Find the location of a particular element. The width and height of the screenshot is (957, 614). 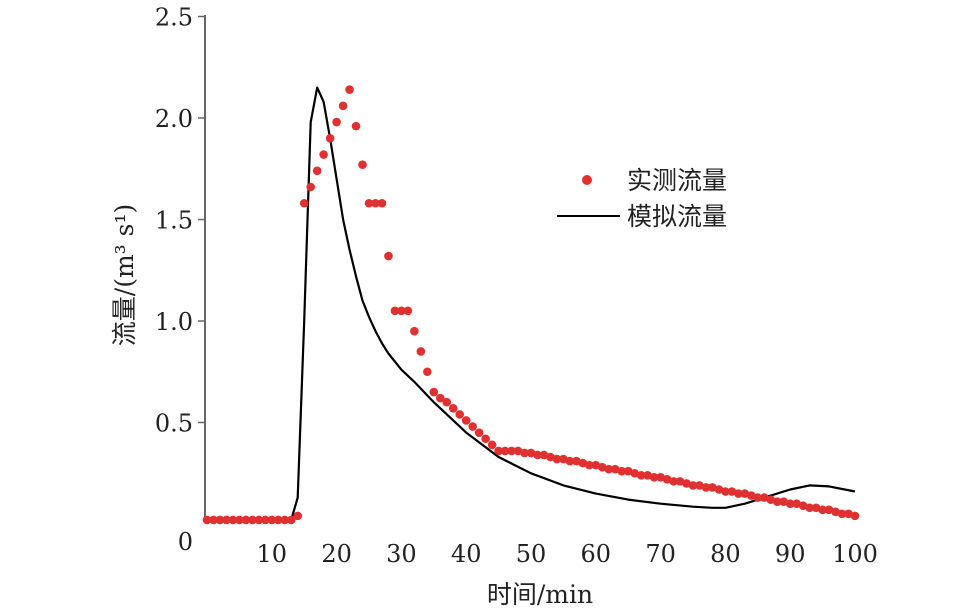

y-tick-label: 0 is located at coordinates (185, 542).